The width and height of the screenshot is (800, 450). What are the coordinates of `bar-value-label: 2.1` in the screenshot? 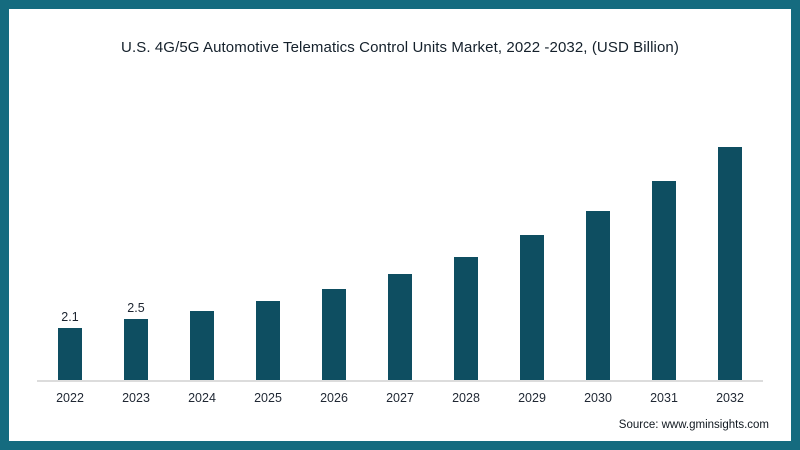 It's located at (70, 317).